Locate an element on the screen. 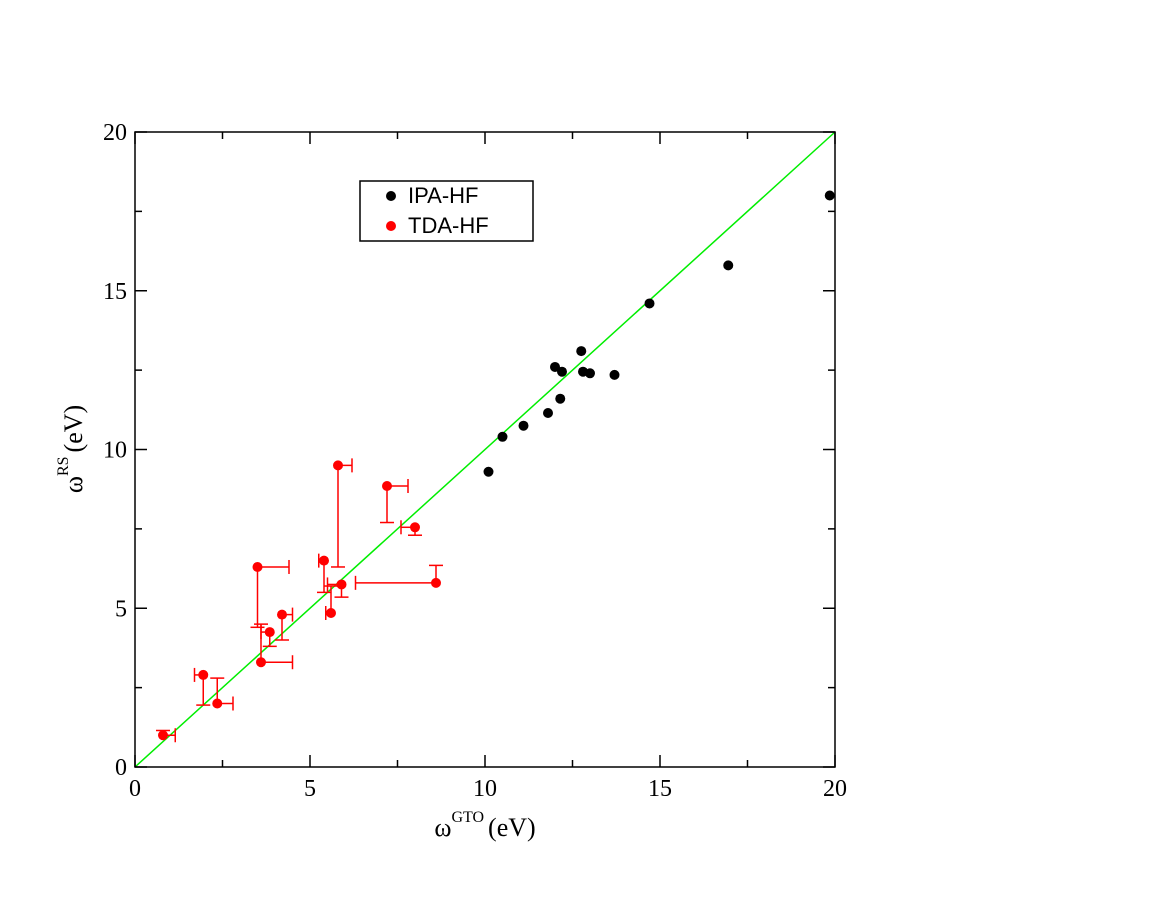 The width and height of the screenshot is (1163, 898). x-axis-label-sup: GTO is located at coordinates (467, 817).